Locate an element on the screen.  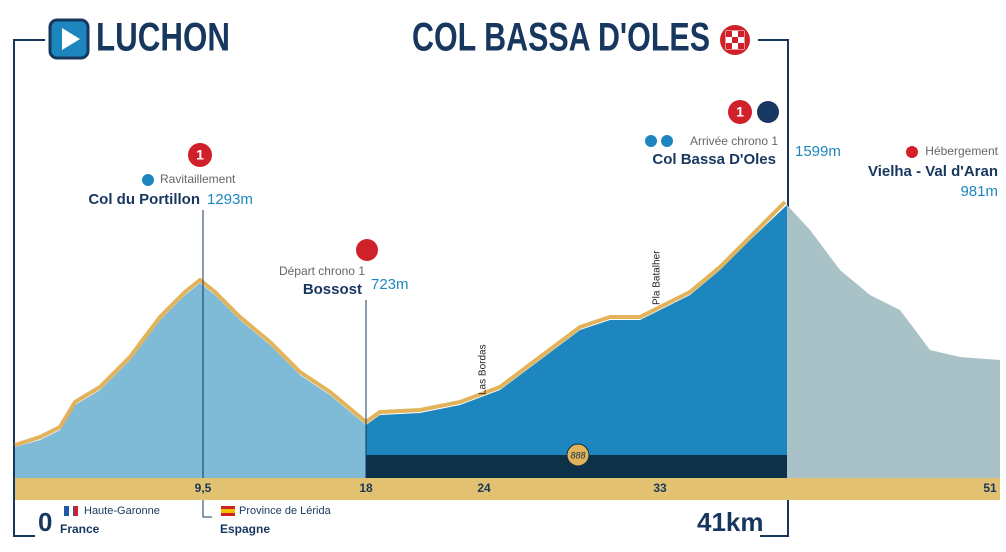
country: Espagne is located at coordinates (245, 529).